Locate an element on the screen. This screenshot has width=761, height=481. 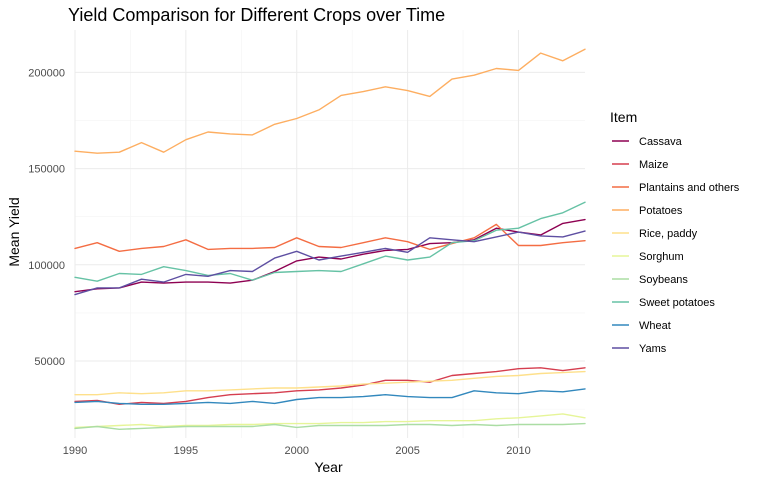
y-tick-label: 50000 is located at coordinates (49, 362).